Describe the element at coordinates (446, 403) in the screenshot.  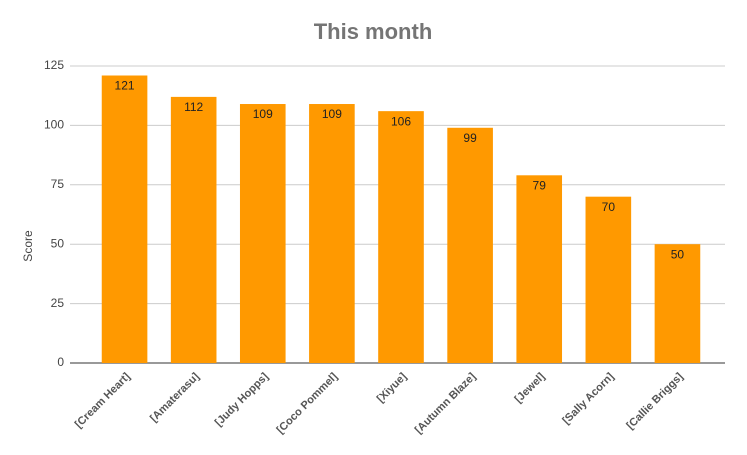
I see `x-tick-label: [Autumn Blaze]` at that location.